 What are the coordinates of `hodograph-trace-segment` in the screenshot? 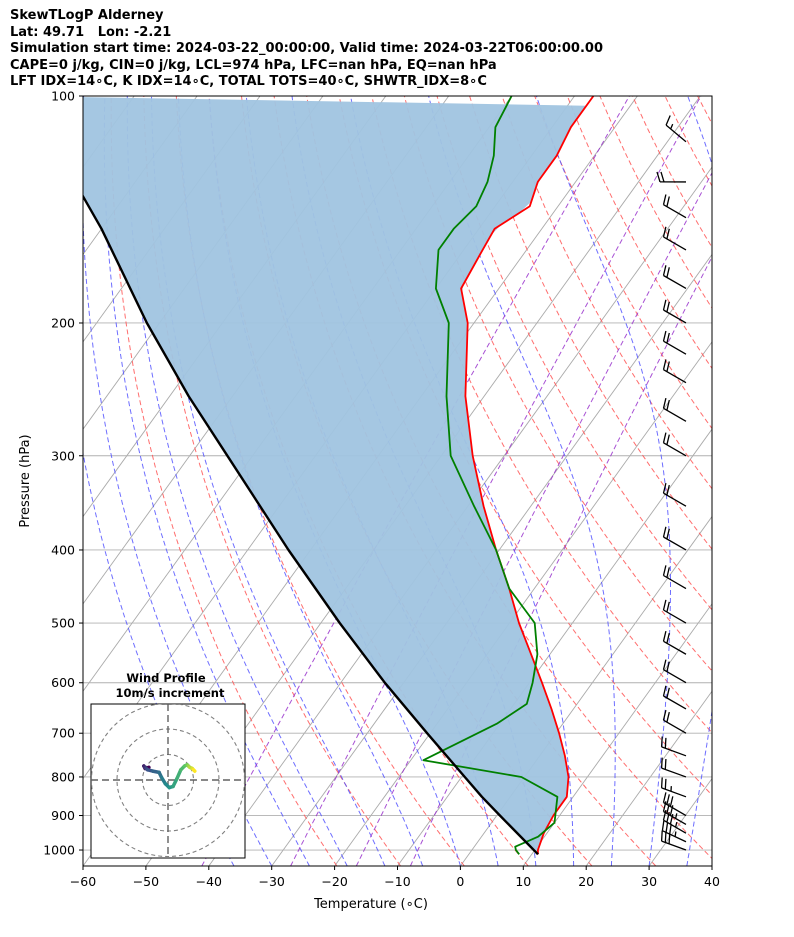 It's located at (194, 770).